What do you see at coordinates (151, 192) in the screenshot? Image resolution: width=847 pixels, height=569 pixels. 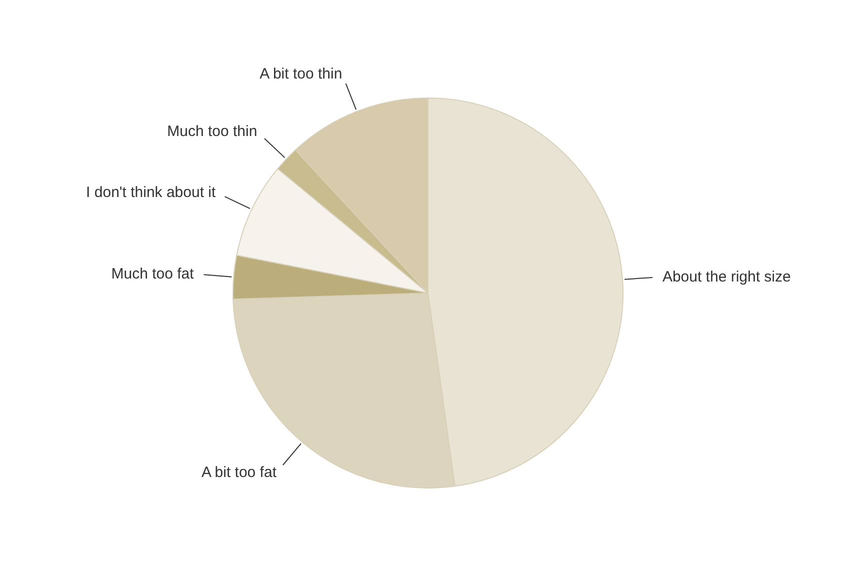 I see `slice-label: I don't think about it` at bounding box center [151, 192].